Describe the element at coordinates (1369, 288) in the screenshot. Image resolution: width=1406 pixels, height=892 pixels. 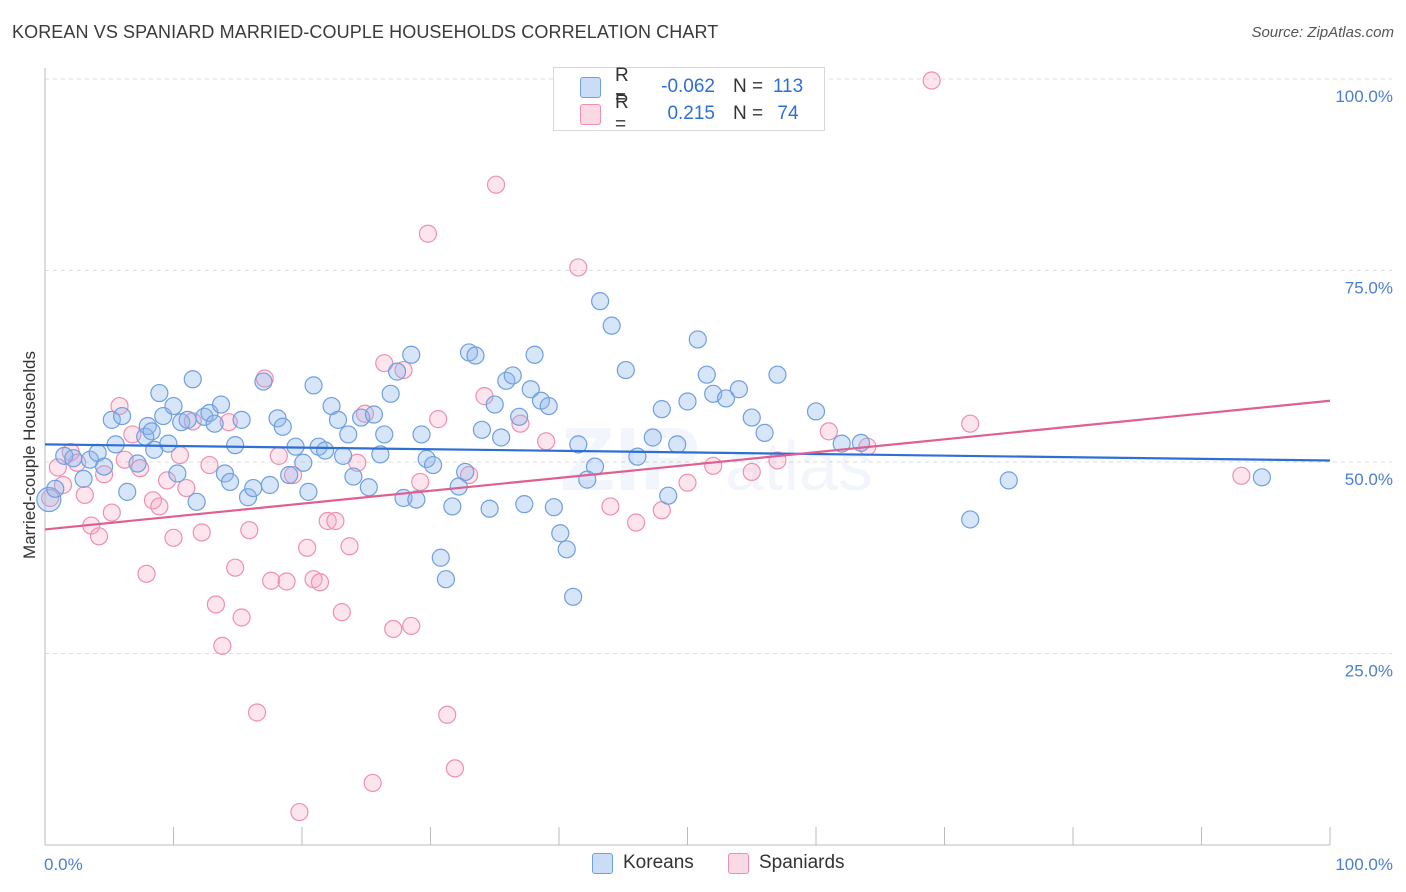
I see `y-tick-label: 75.0%` at that location.